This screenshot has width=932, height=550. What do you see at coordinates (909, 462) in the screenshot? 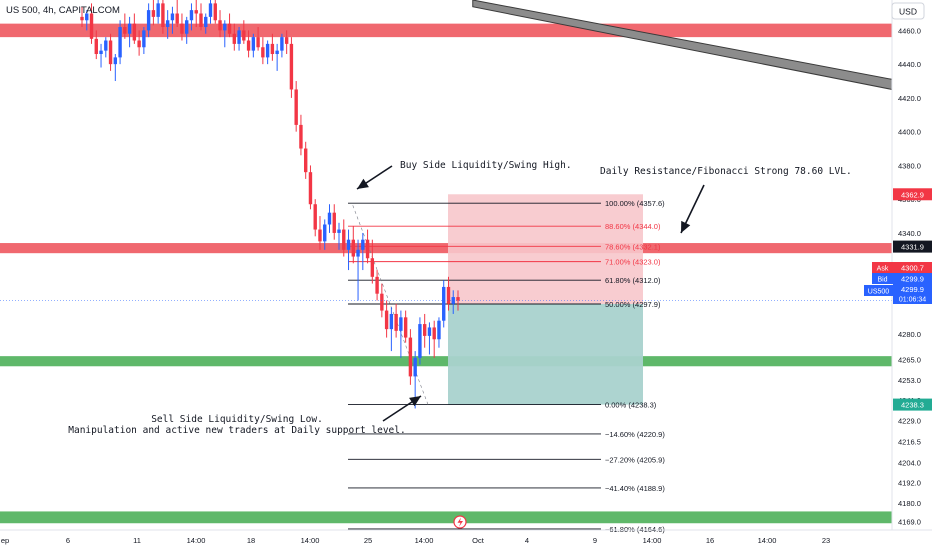
I see `price-tick-label: 4204.0` at bounding box center [909, 462].